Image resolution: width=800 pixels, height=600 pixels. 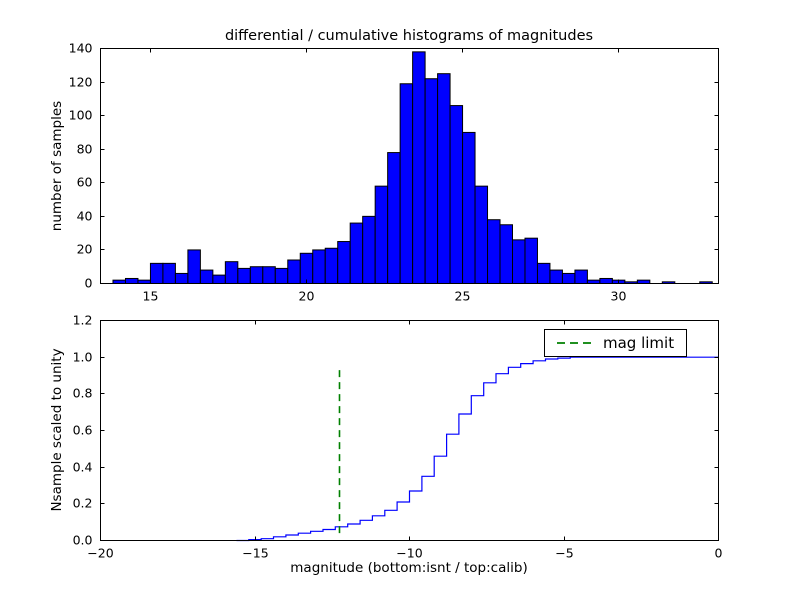 What do you see at coordinates (85, 249) in the screenshot?
I see `top-ytick-label: 20` at bounding box center [85, 249].